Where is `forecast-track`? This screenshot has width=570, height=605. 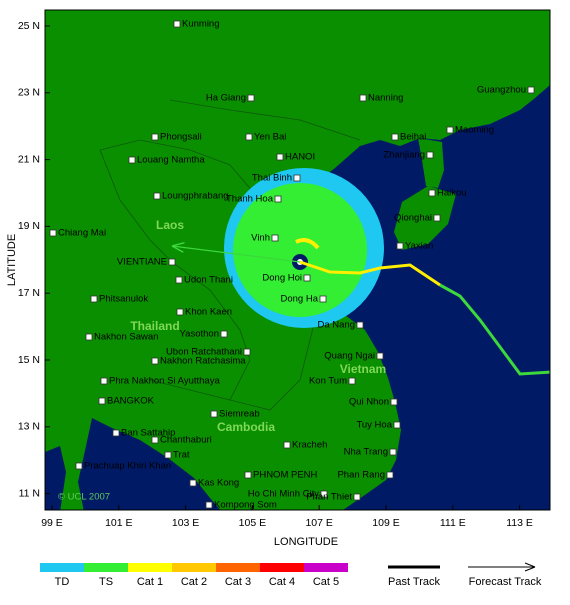
forecast-track is located at coordinates (236, 252).